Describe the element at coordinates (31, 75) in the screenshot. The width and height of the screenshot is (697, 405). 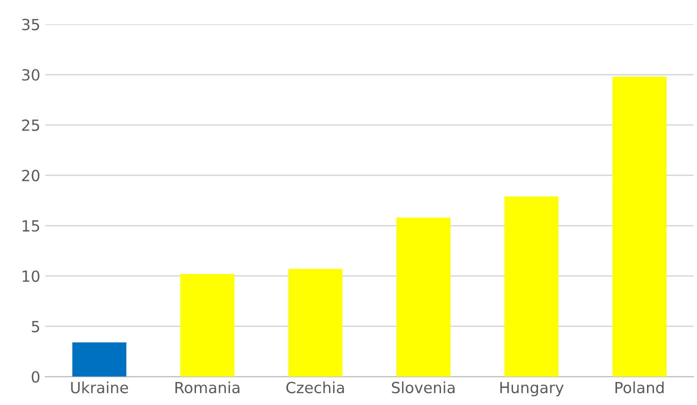
I see `y-tick-label: 30` at that location.